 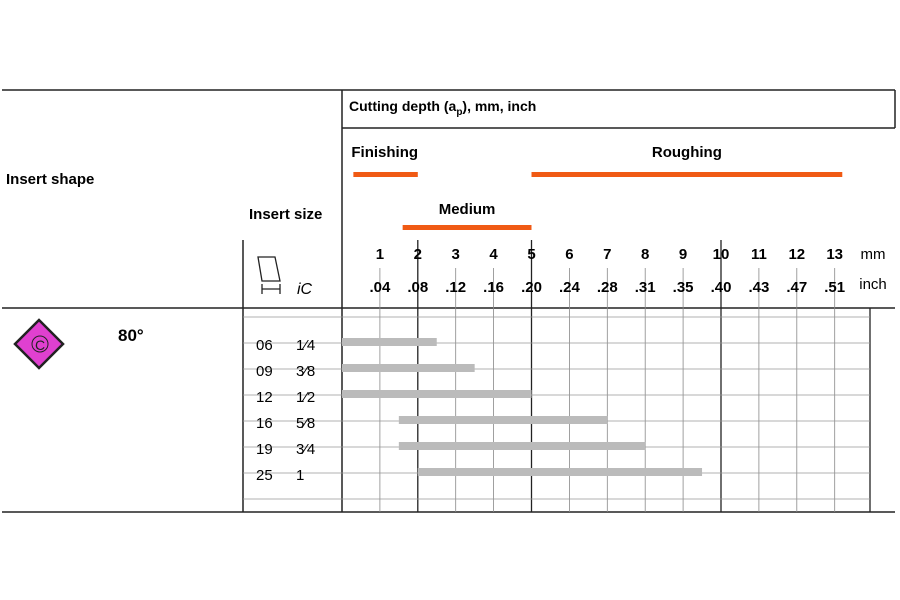 What do you see at coordinates (683, 254) in the screenshot?
I see `tick-label-mm: 9` at bounding box center [683, 254].